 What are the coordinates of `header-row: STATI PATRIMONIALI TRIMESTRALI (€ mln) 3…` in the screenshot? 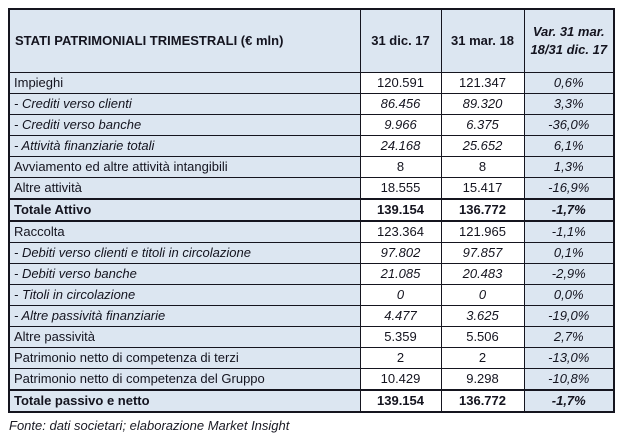 It's located at (311, 40).